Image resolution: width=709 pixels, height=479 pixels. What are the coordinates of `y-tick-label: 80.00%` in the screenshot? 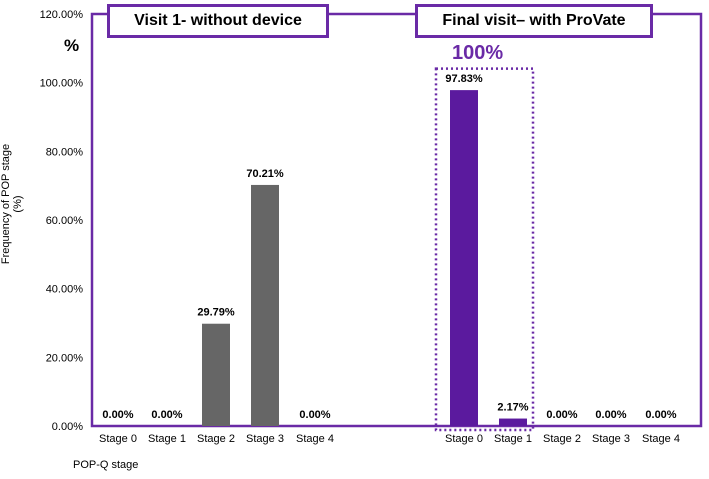 It's located at (65, 152).